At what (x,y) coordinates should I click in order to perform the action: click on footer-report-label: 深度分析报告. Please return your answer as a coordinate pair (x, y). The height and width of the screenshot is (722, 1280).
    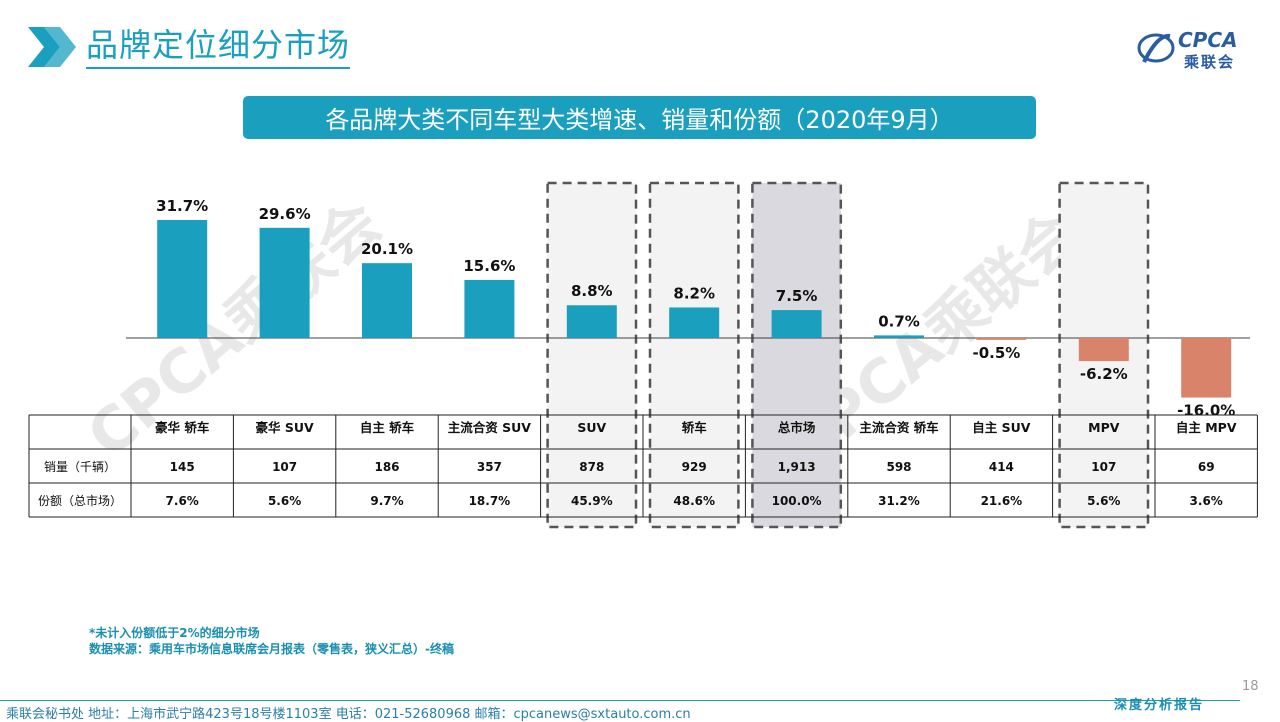
    Looking at the image, I should click on (1159, 705).